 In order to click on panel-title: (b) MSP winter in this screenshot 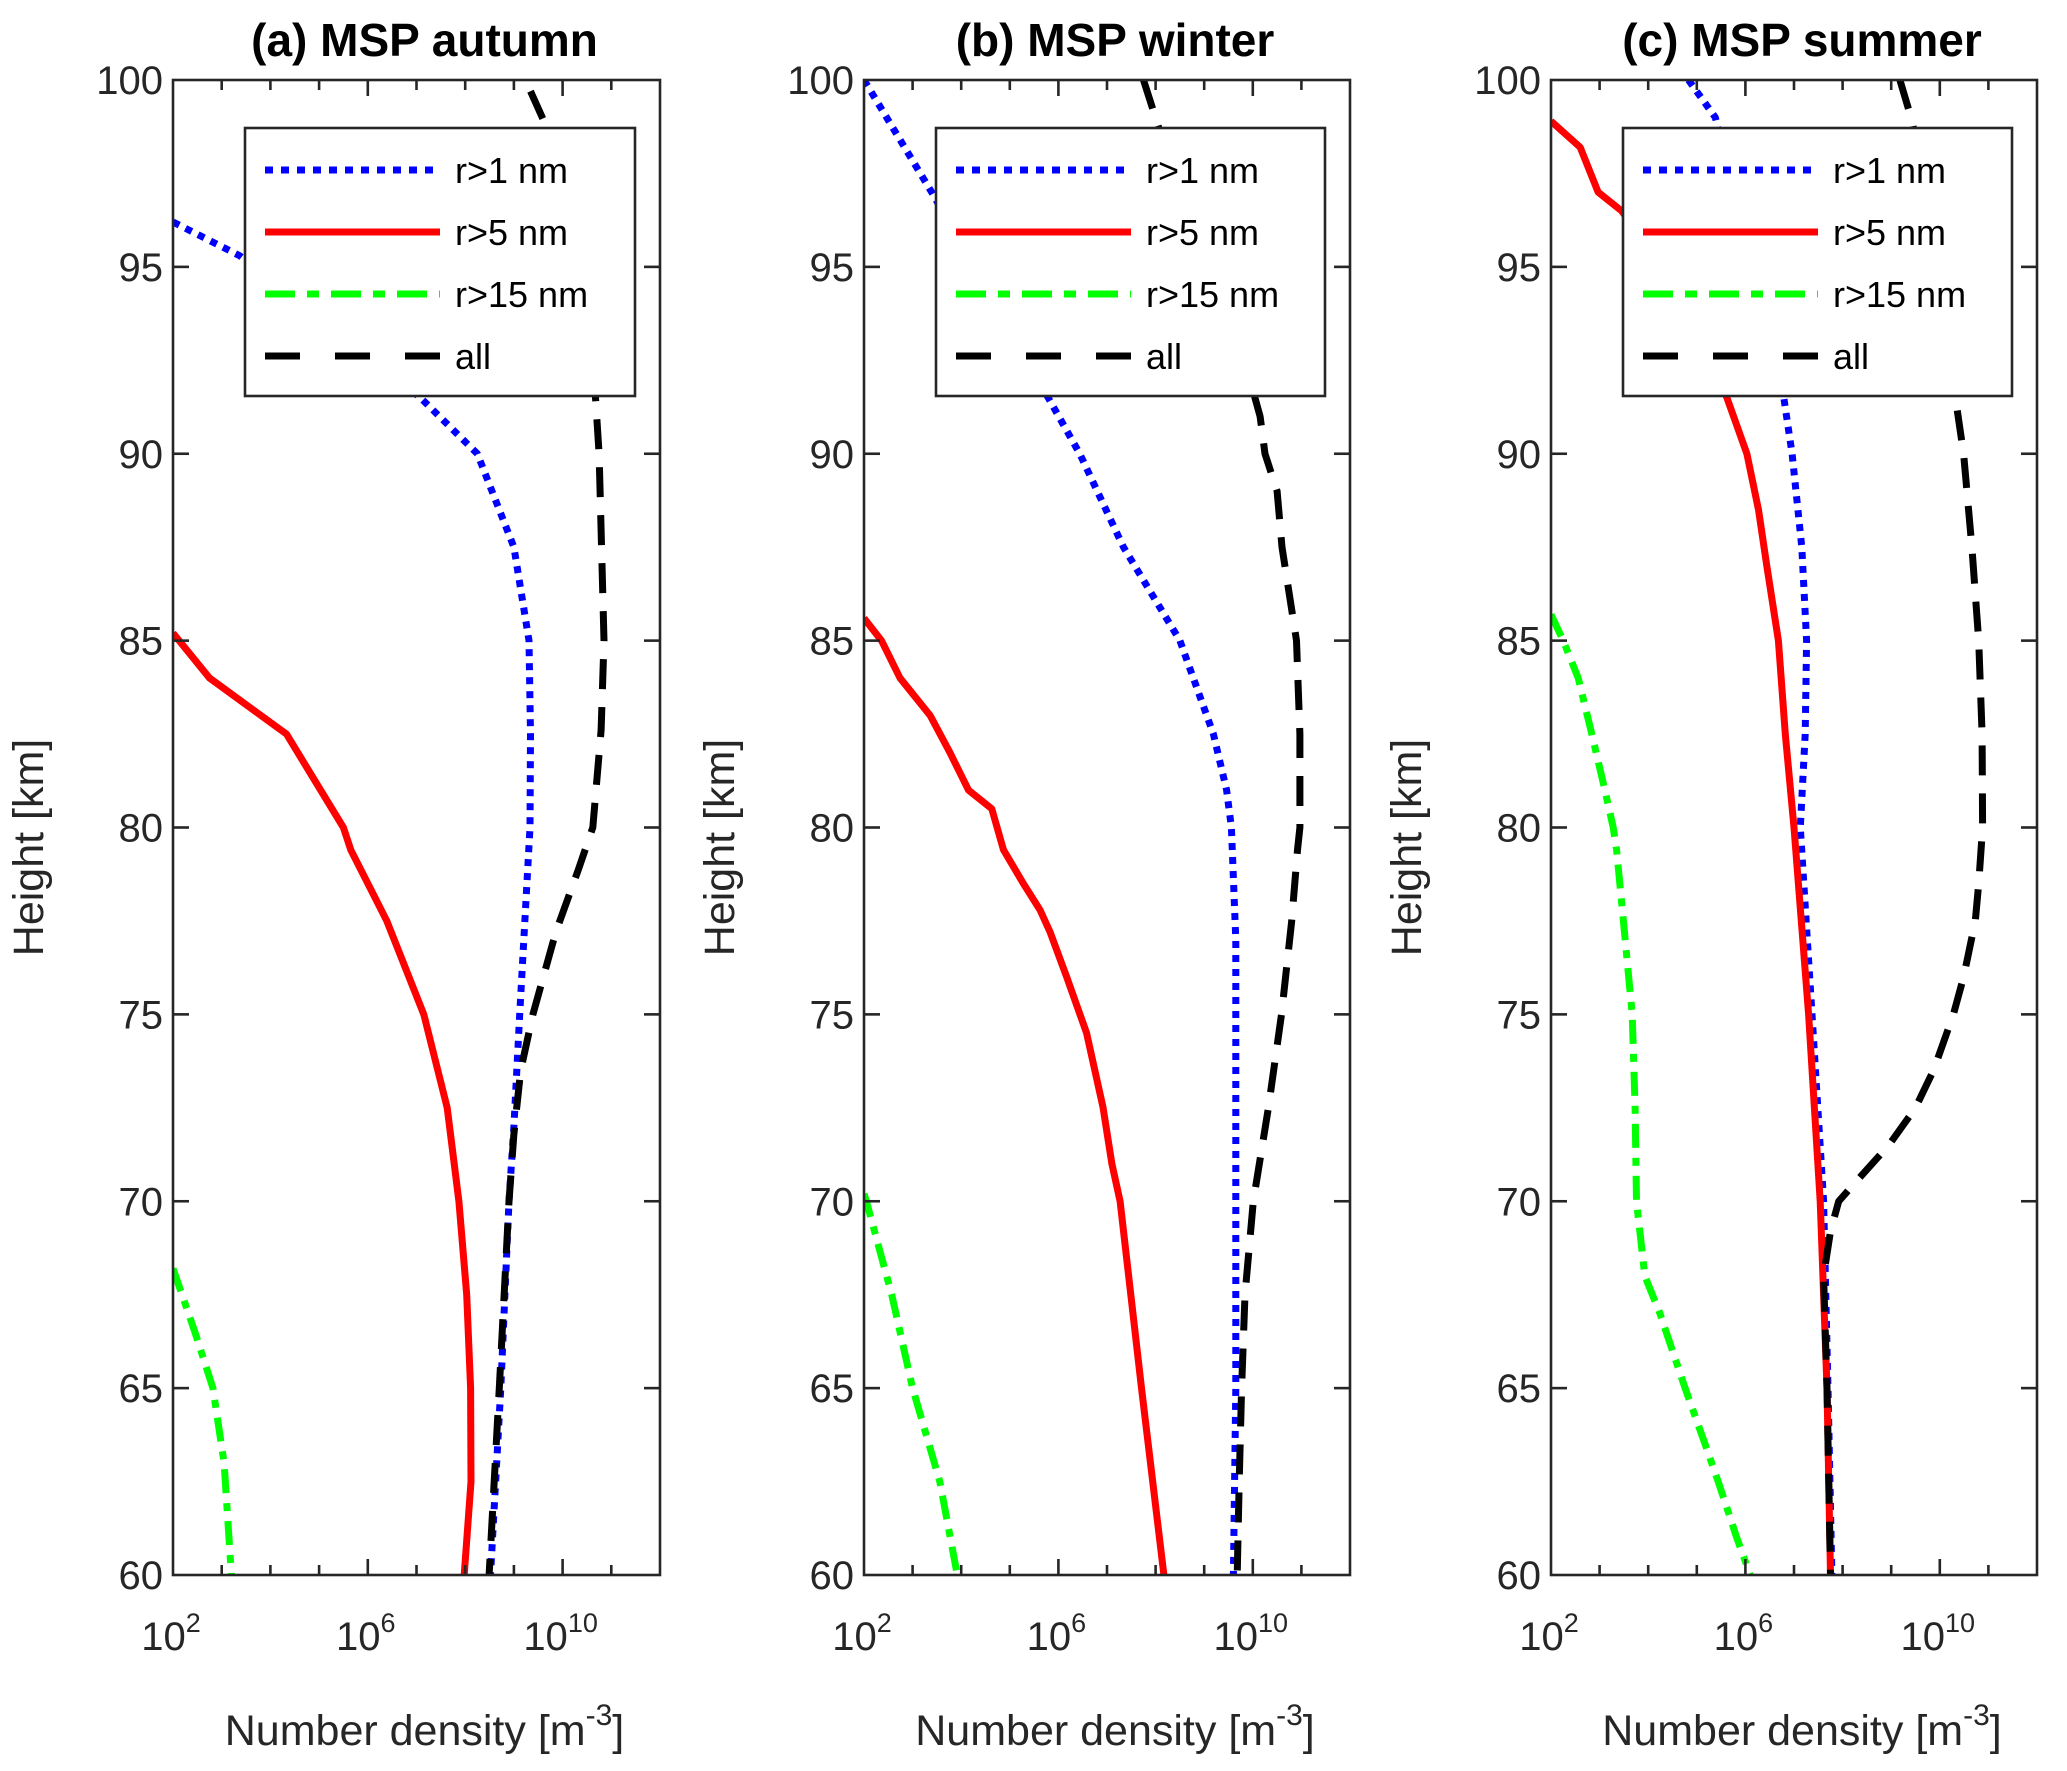, I will do `click(1115, 40)`.